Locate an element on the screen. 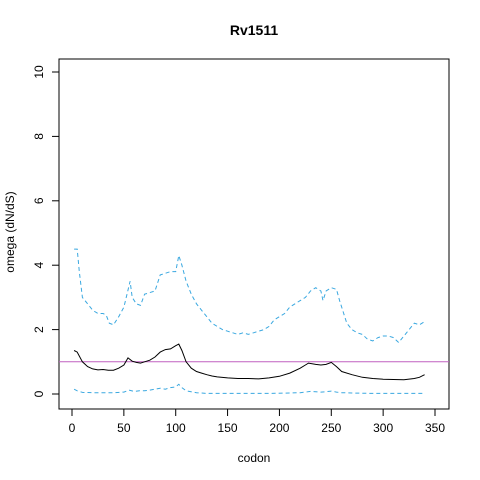 Image resolution: width=480 pixels, height=480 pixels. y-tick-label: 10 is located at coordinates (39, 72).